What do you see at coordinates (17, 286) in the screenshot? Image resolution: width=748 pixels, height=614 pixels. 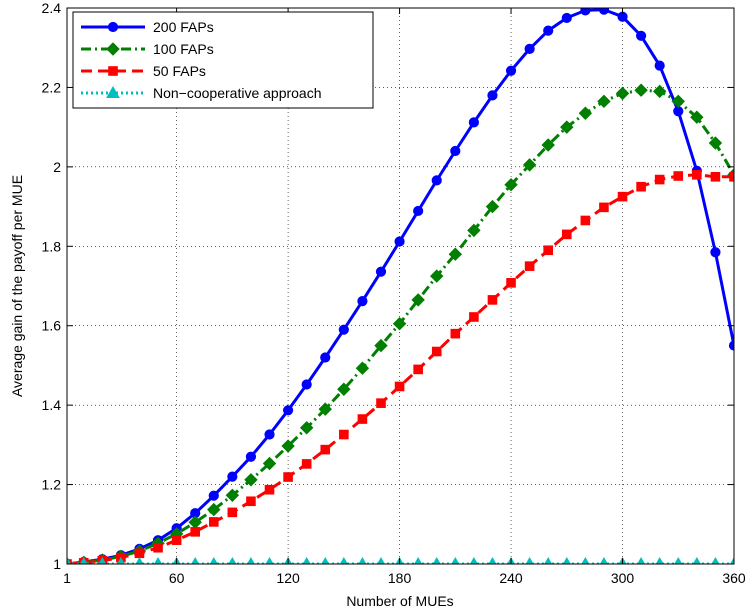 I see `y-axis-label: Average gain of the payoff per MUE` at bounding box center [17, 286].